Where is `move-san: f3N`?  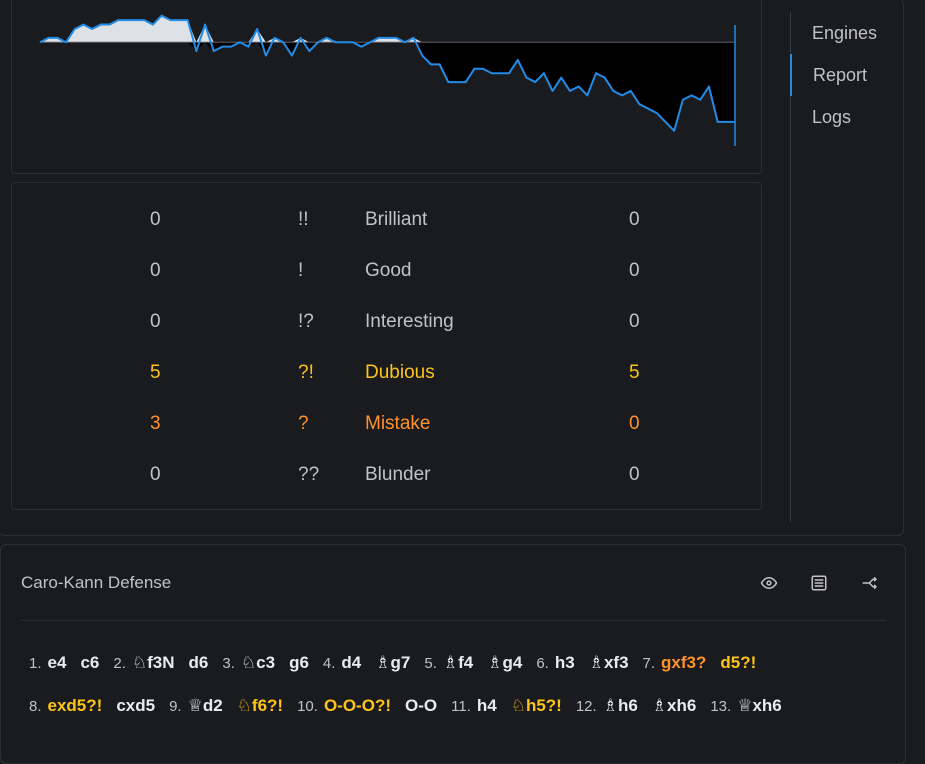
move-san: f3N is located at coordinates (161, 662).